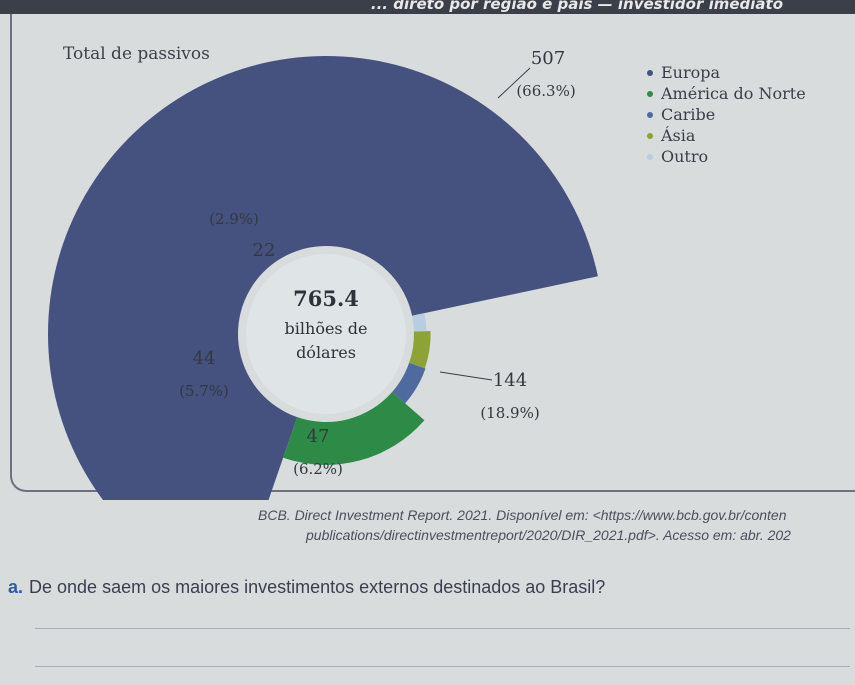 The image size is (855, 685). What do you see at coordinates (136, 54) in the screenshot?
I see `chart-title: Total de passivos` at bounding box center [136, 54].